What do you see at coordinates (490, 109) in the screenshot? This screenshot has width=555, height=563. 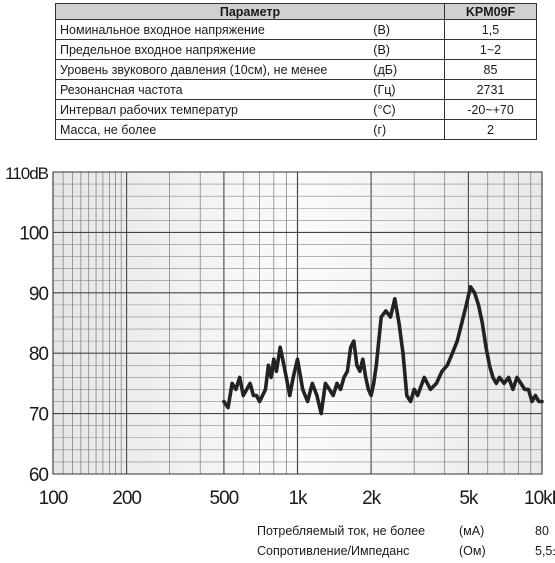 I see `param-value: -20~+70` at bounding box center [490, 109].